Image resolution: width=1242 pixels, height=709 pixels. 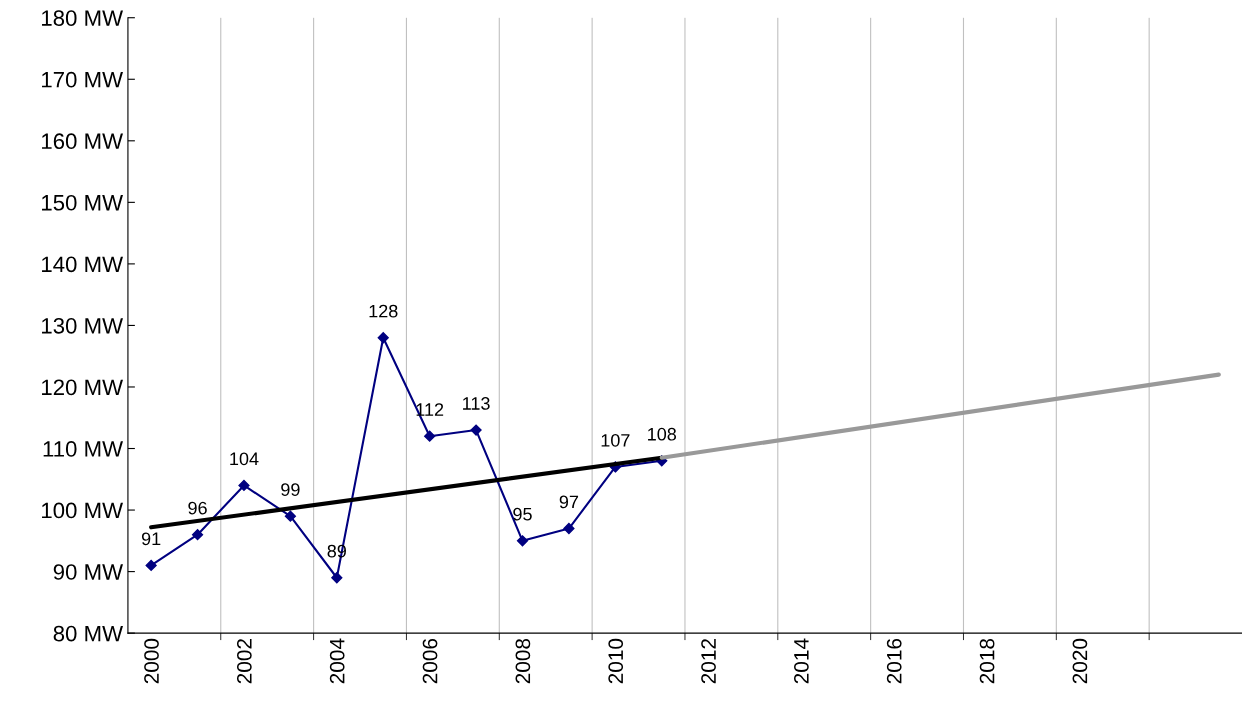 What do you see at coordinates (82, 325) in the screenshot?
I see `y-tick-label: 130 MW` at bounding box center [82, 325].